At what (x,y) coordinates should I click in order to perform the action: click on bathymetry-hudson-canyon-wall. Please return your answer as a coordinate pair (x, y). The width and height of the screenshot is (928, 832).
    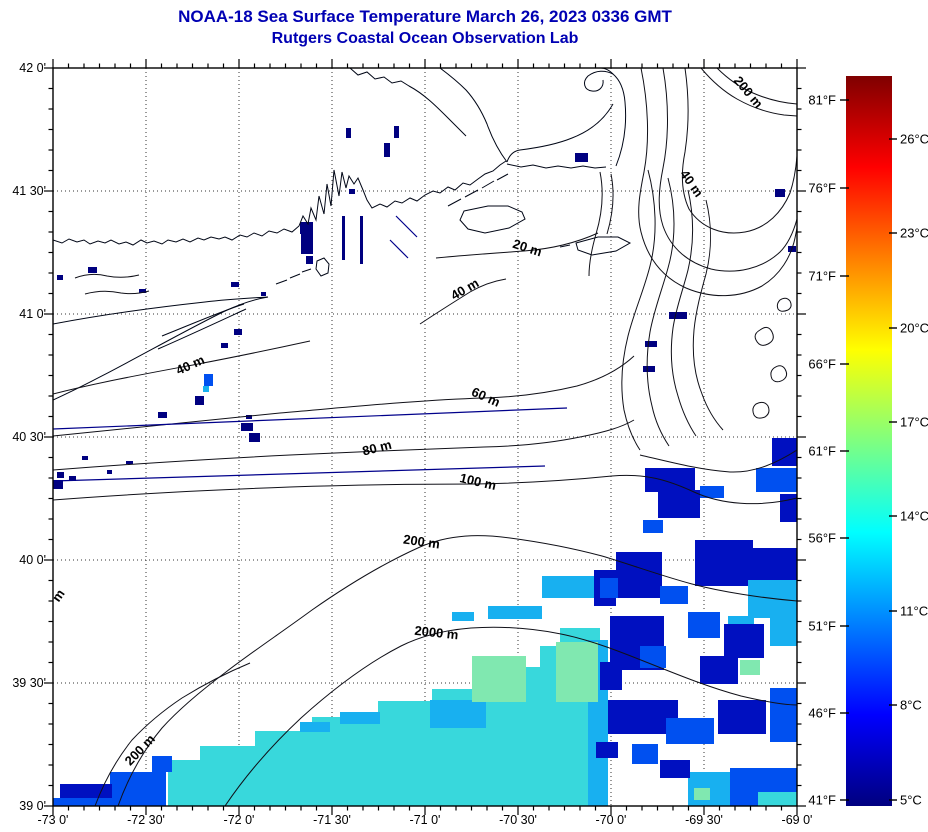
    Looking at the image, I should click on (172, 734).